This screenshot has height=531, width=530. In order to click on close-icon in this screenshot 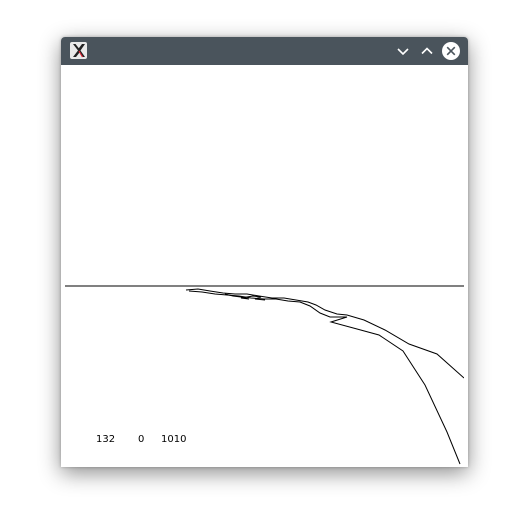, I will do `click(451, 51)`.